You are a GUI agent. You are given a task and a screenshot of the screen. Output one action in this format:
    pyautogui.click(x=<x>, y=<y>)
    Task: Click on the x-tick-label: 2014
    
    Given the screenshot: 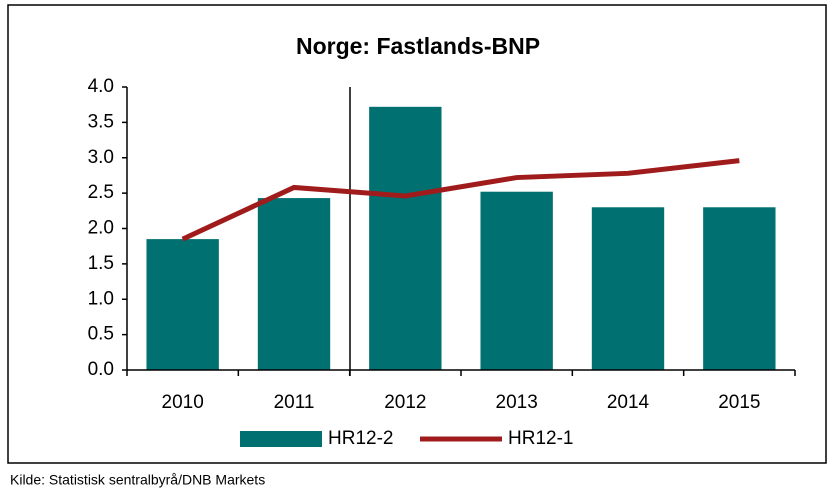 What is the action you would take?
    pyautogui.click(x=628, y=402)
    